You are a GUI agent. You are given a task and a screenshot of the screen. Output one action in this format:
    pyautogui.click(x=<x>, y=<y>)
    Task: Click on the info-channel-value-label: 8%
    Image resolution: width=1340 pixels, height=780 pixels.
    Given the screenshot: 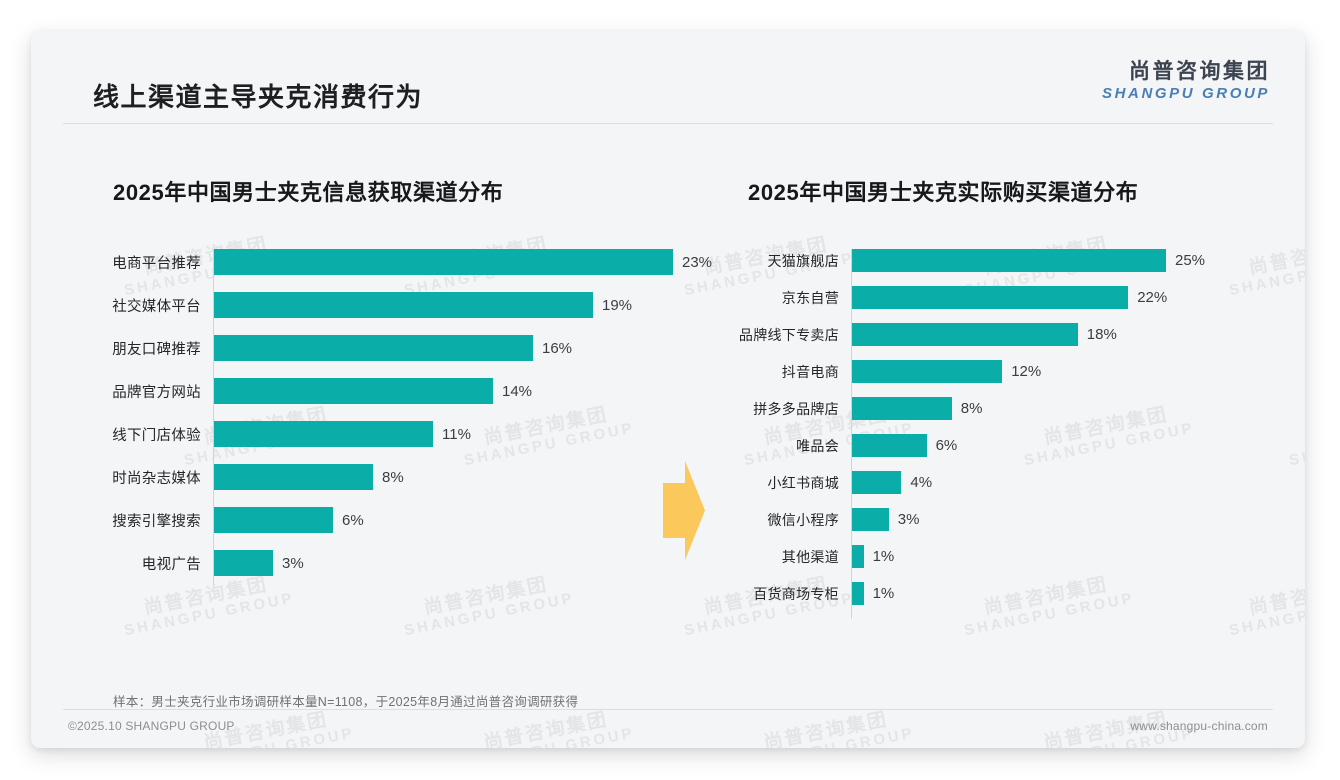 What is the action you would take?
    pyautogui.click(x=393, y=477)
    